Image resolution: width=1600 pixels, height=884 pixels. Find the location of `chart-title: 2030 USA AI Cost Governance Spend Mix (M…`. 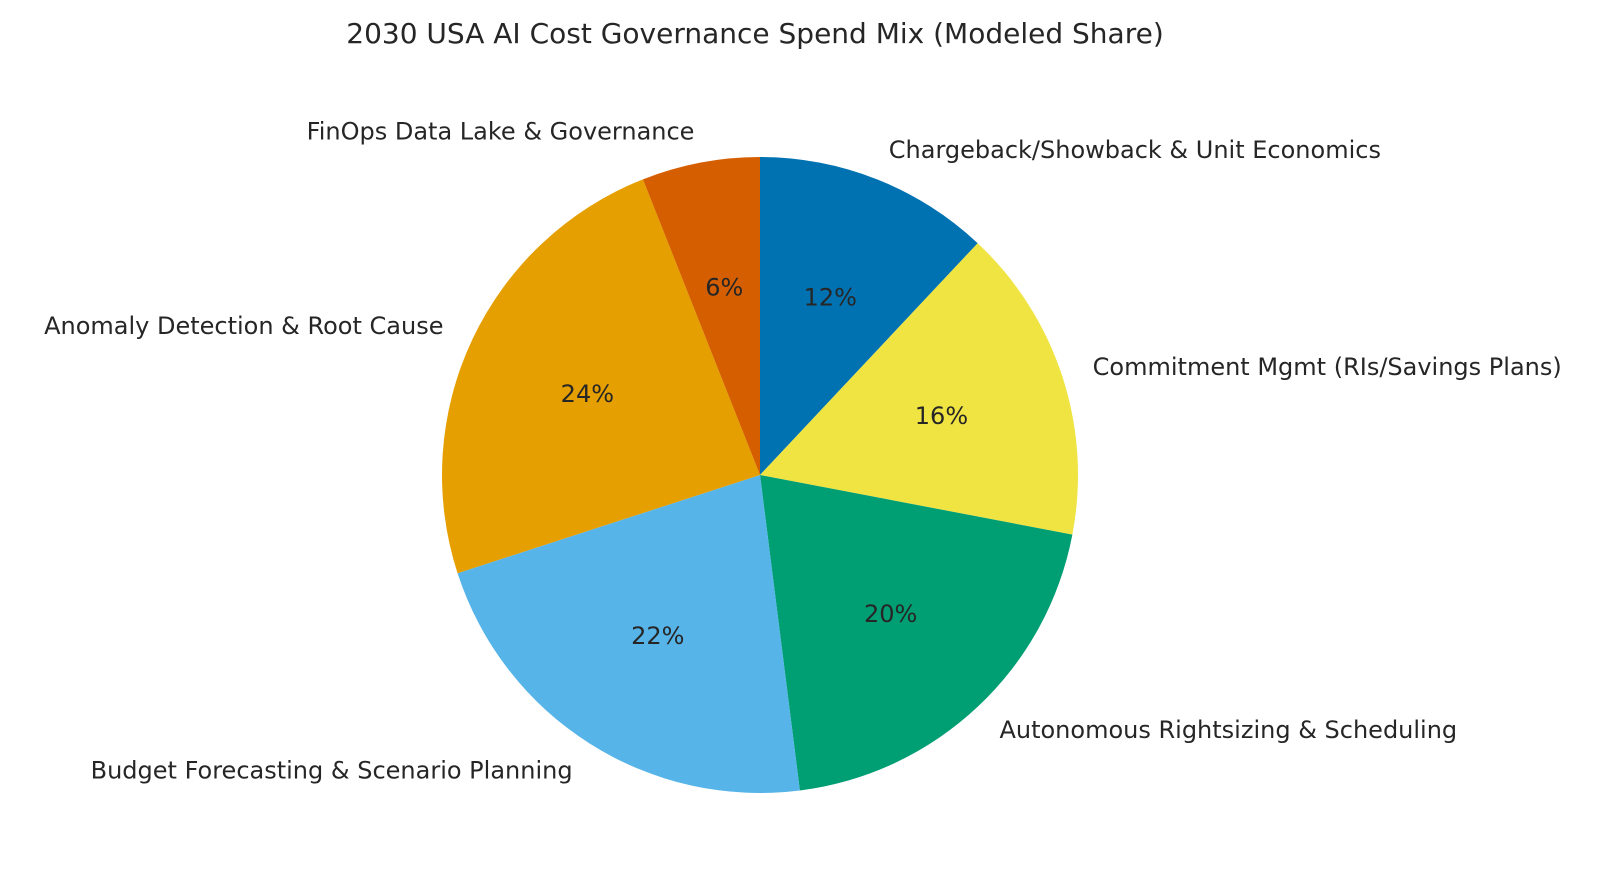

chart-title: 2030 USA AI Cost Governance Spend Mix (M… is located at coordinates (755, 33).